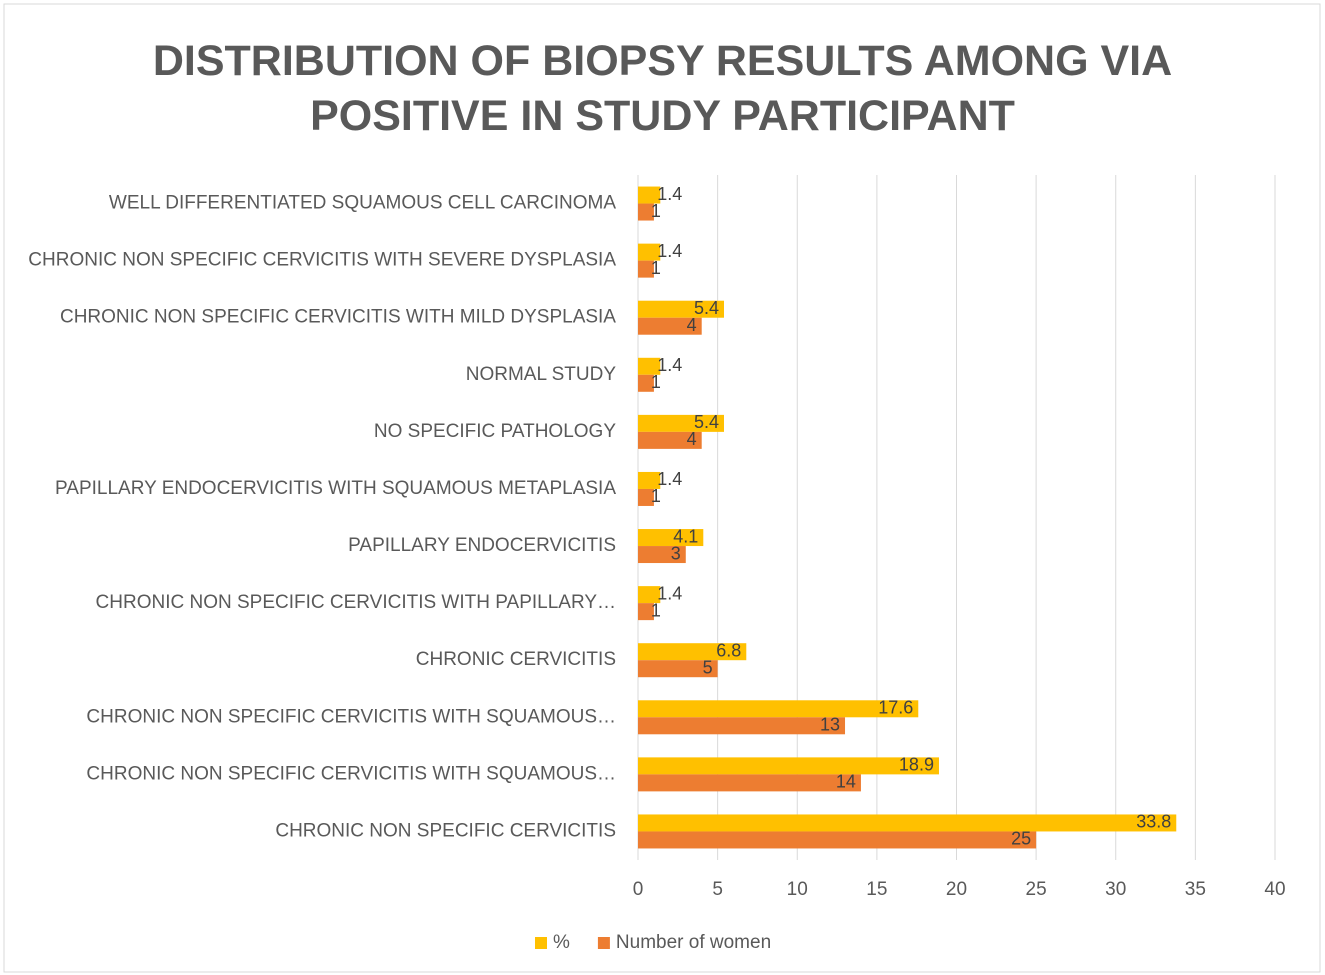 The image size is (1325, 975). I want to click on y-tick-label: NORMAL STUDY, so click(541, 374).